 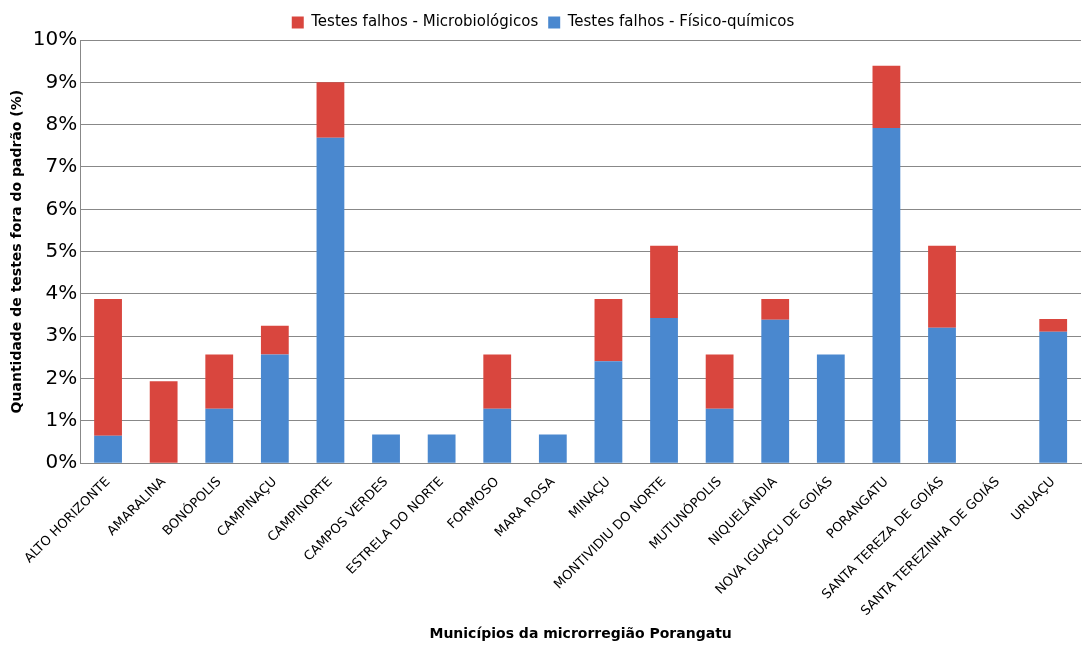 I want to click on legend-label: Testes falhos - Microbiológicos, so click(x=424, y=21).